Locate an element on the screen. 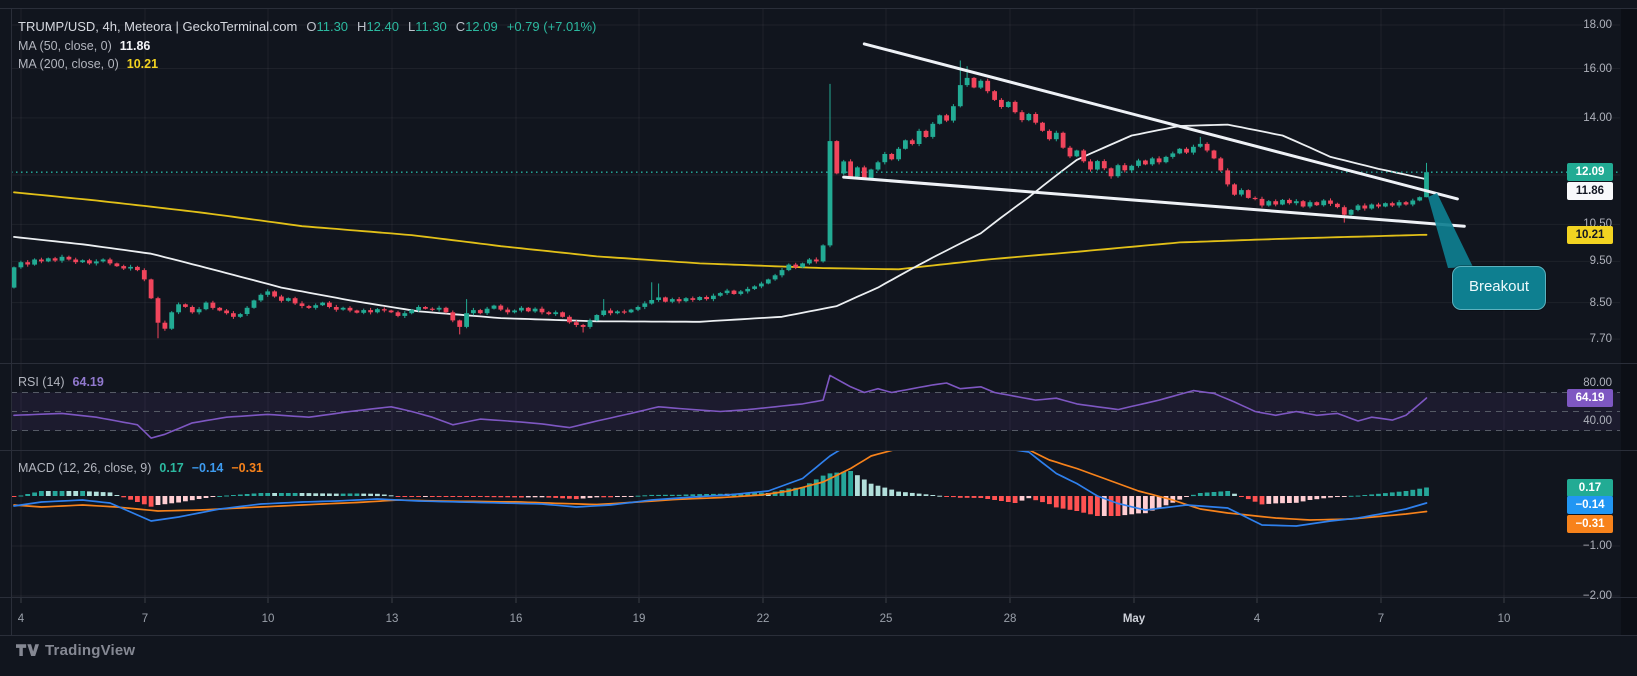 The width and height of the screenshot is (1637, 676). price-badge: 11.86 is located at coordinates (1590, 191).